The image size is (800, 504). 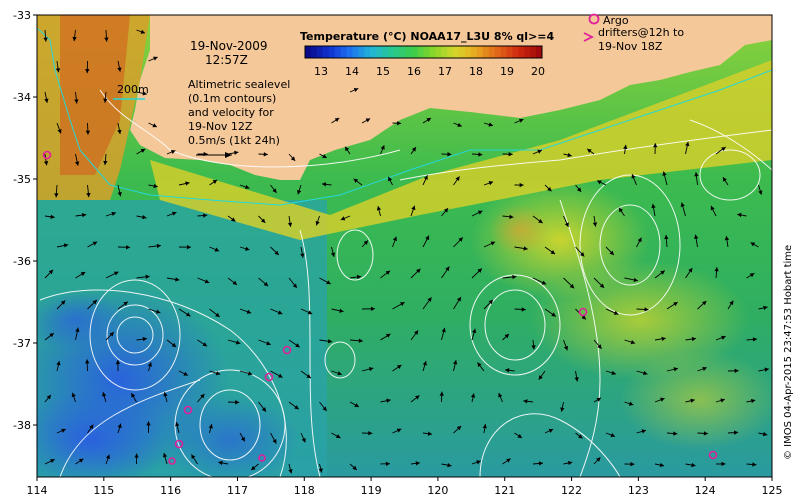 I want to click on altimetry-line-4: 19-Nov 12Z, so click(x=220, y=126).